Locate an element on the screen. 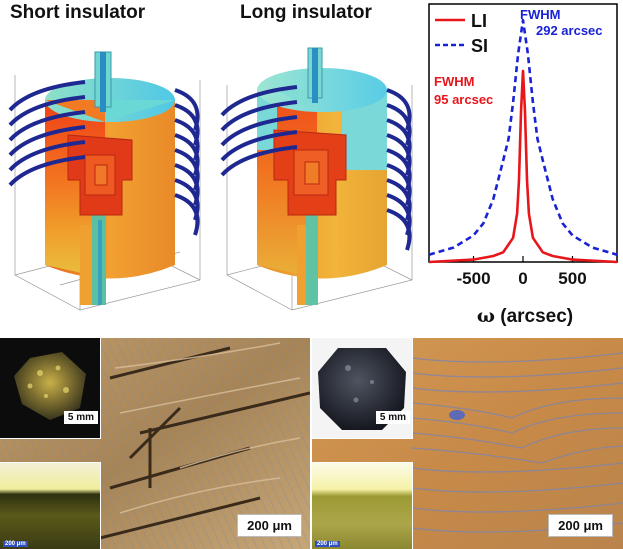 Image resolution: width=623 pixels, height=549 pixels. x-axis-label: ω (arcsec) is located at coordinates (525, 316).